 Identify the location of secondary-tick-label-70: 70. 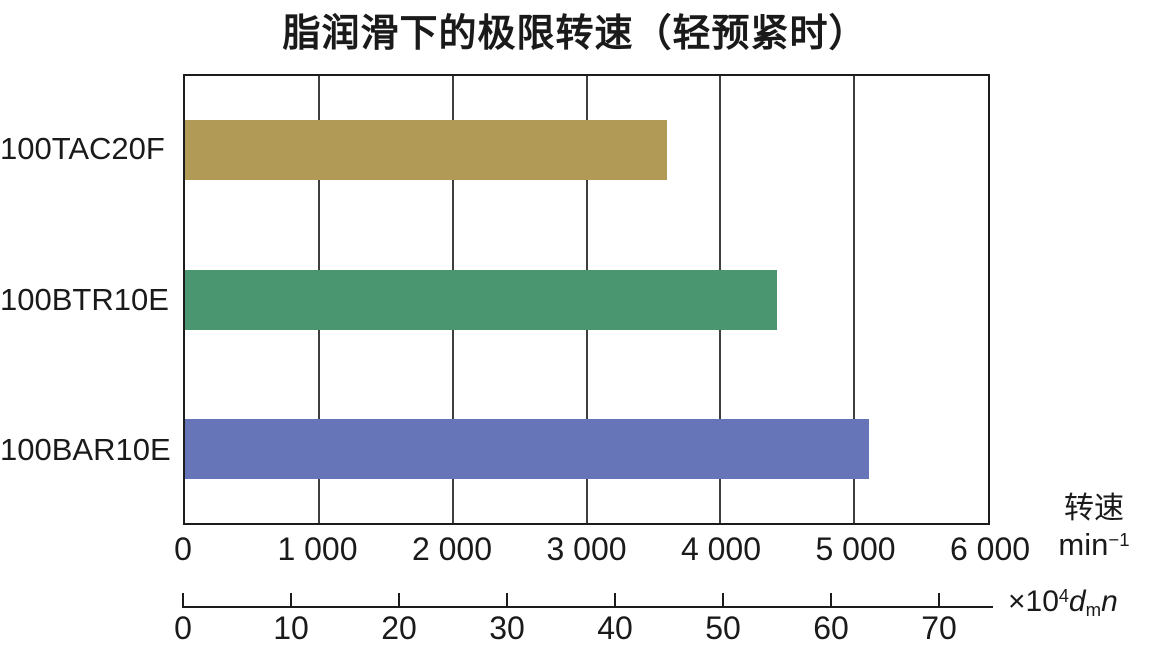
(939, 628).